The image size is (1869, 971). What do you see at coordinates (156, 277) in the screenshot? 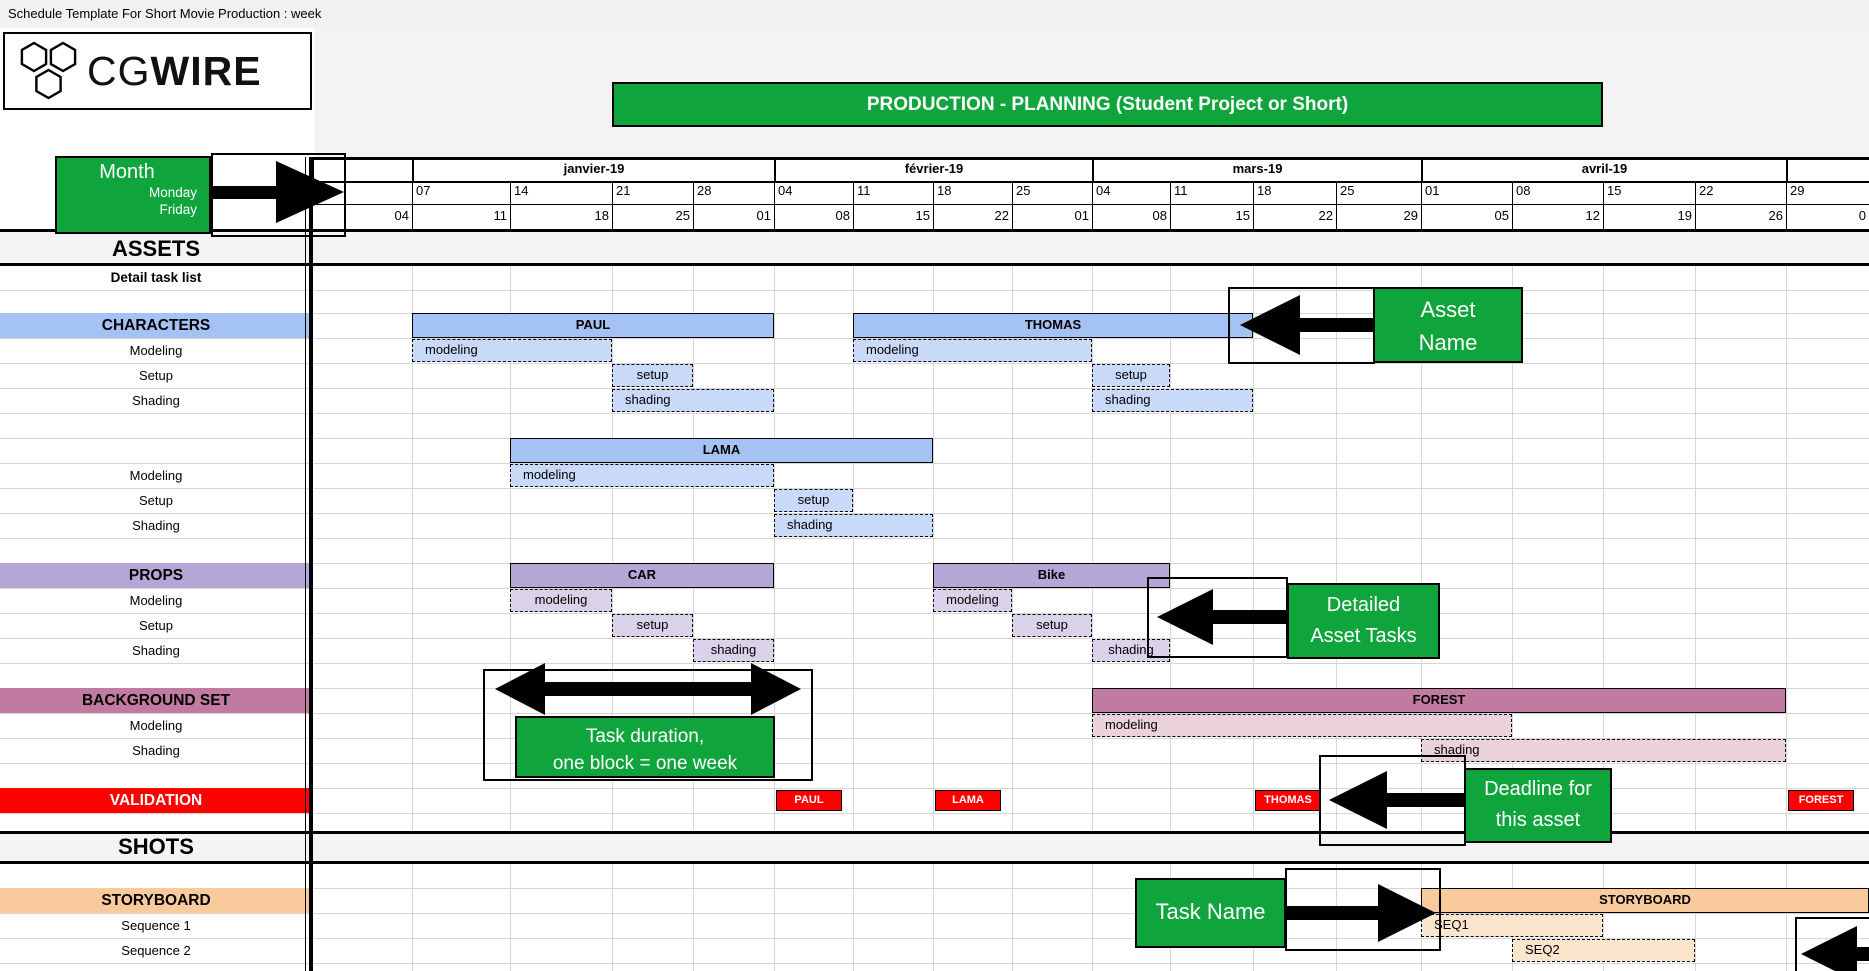
I see `sidebar-row-detail: Detail task list` at bounding box center [156, 277].